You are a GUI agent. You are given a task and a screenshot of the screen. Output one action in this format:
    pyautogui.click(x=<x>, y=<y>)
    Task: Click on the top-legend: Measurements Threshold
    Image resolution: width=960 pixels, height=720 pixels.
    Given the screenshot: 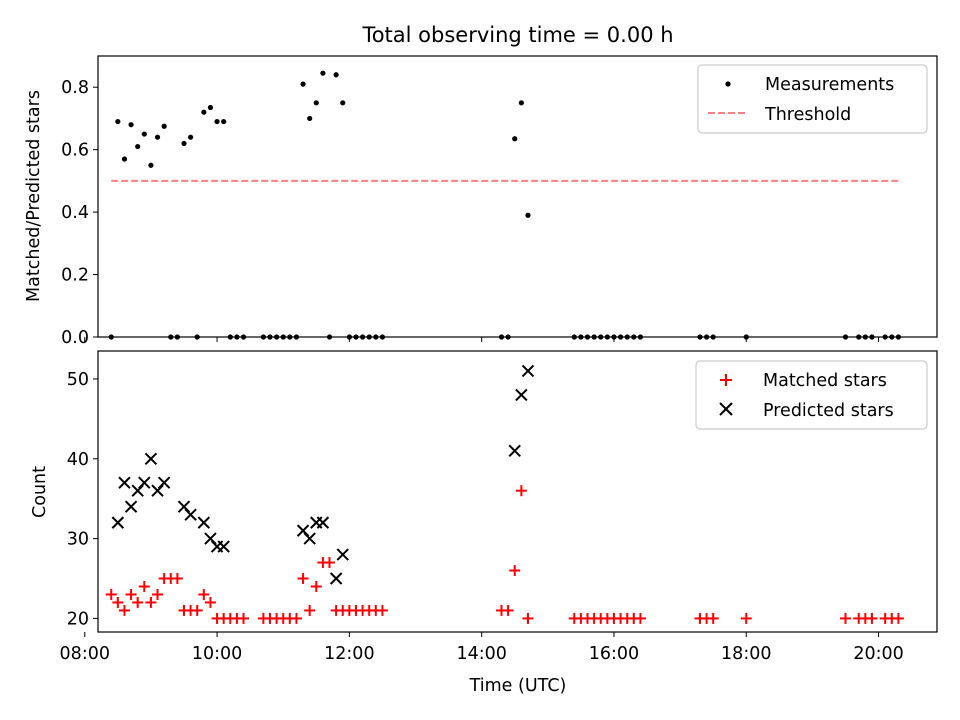 What is the action you would take?
    pyautogui.click(x=812, y=99)
    